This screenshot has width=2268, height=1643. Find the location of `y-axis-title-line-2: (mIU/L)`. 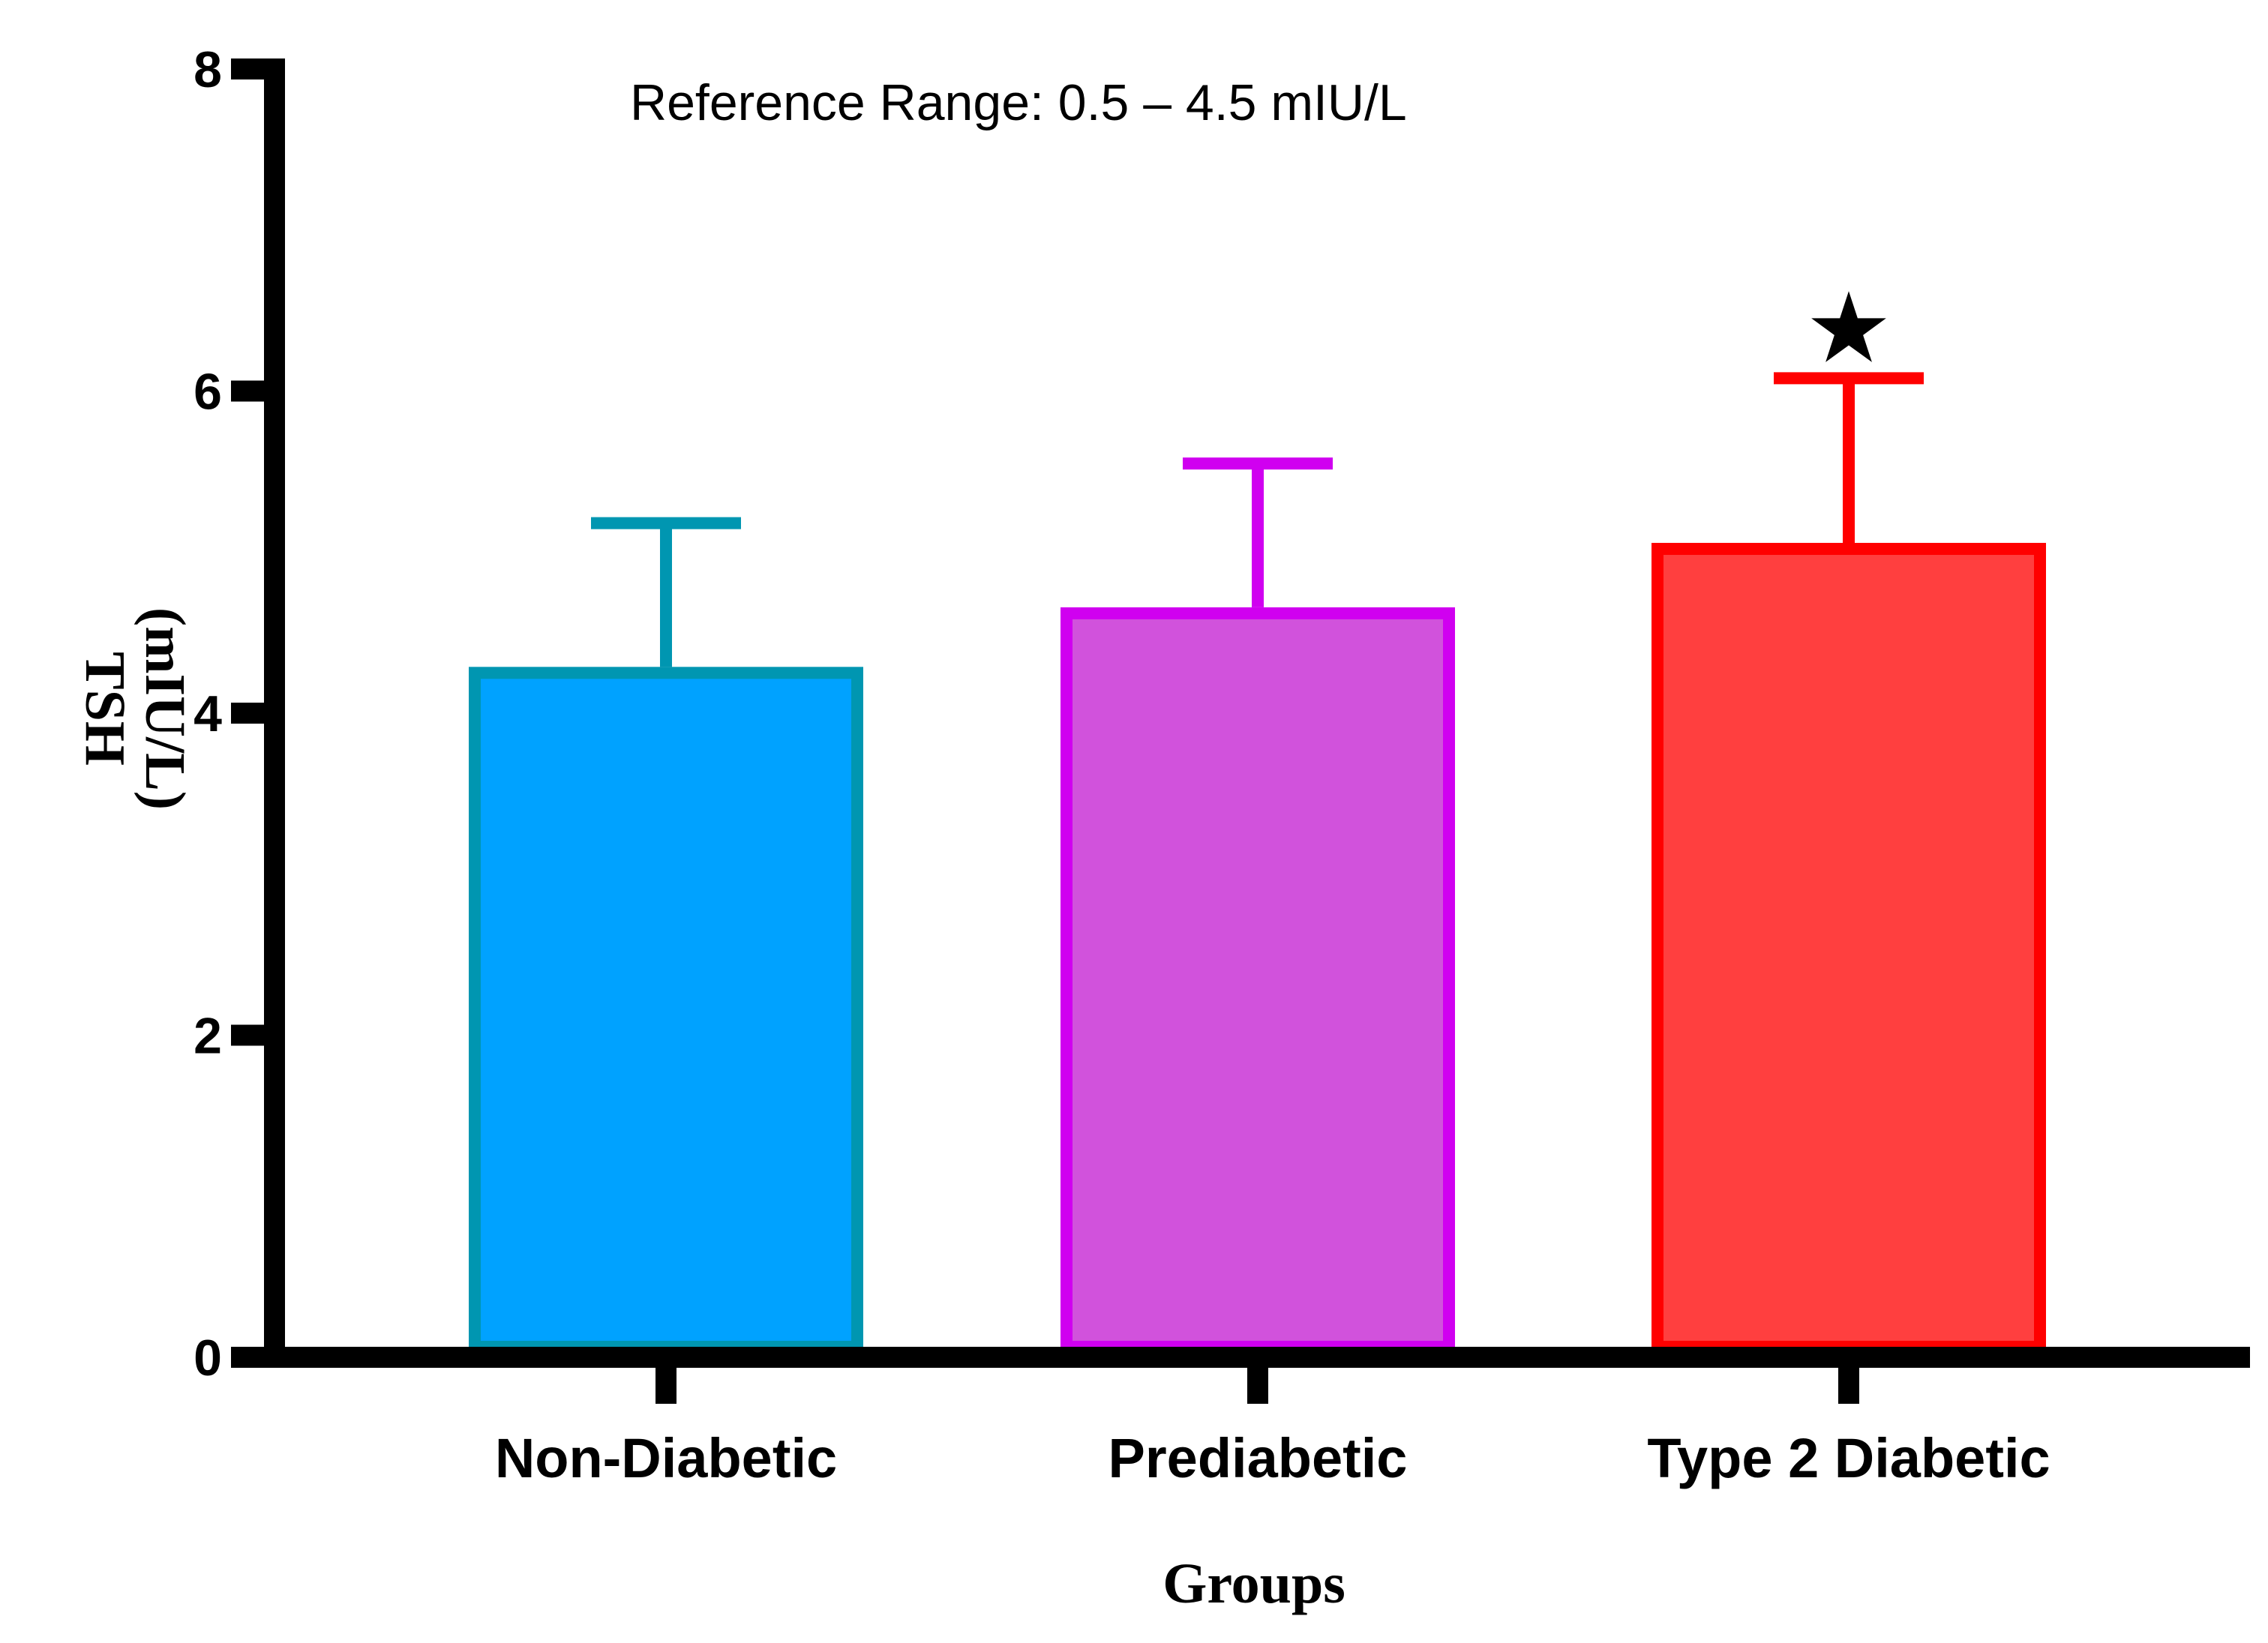

y-axis-title-line-2: (mIU/L) is located at coordinates (165, 708).